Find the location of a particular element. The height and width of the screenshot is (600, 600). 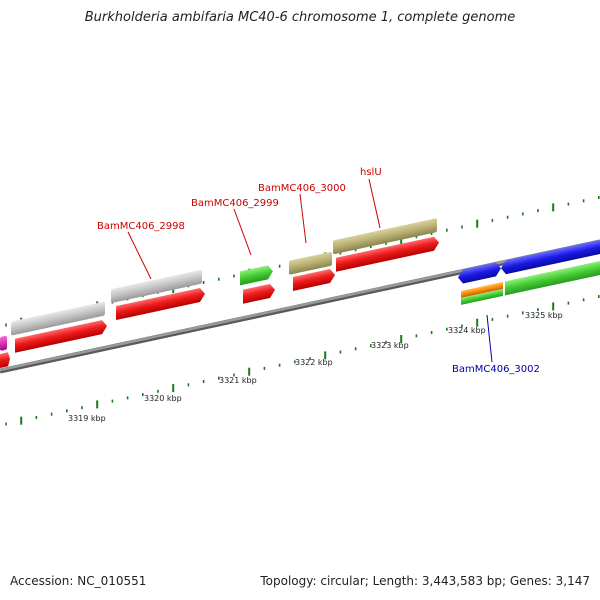

ruler-label: 3320 kbp is located at coordinates (163, 398).